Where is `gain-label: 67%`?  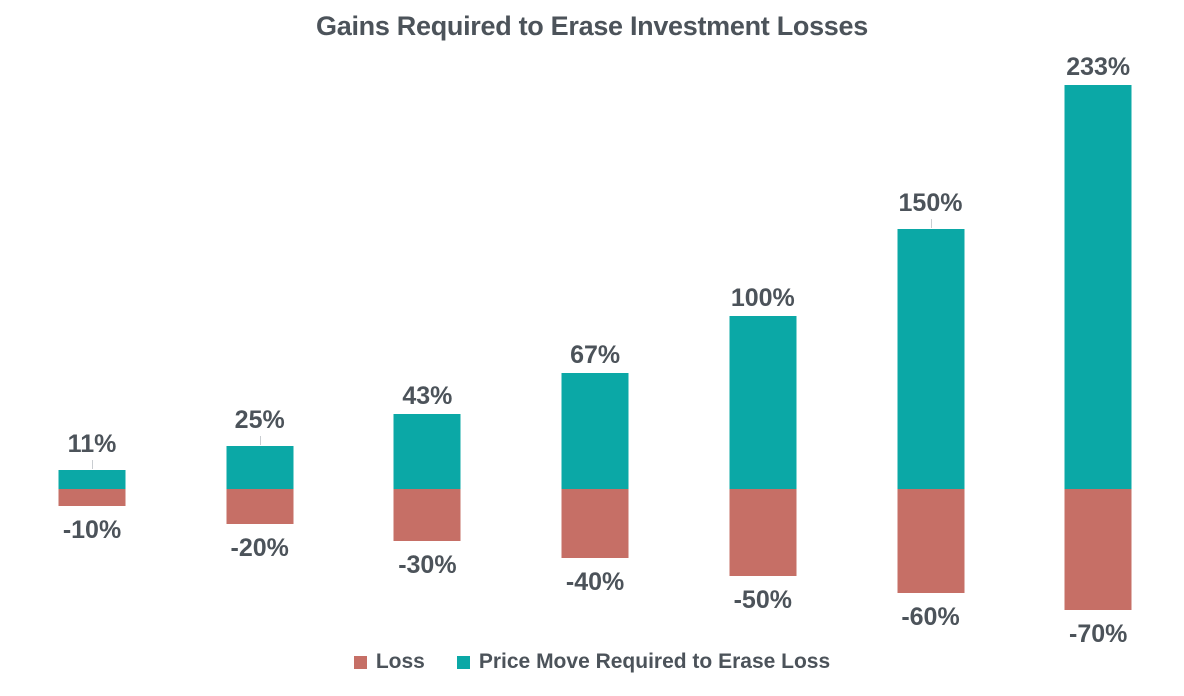 gain-label: 67% is located at coordinates (595, 354).